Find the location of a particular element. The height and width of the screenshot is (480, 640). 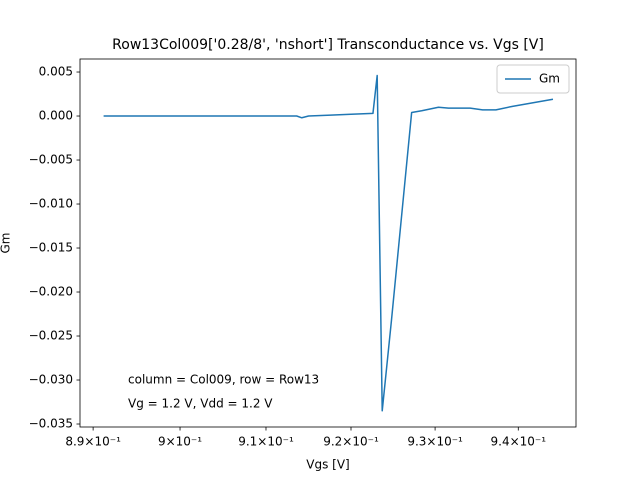

legend-label: Gm is located at coordinates (549, 79).